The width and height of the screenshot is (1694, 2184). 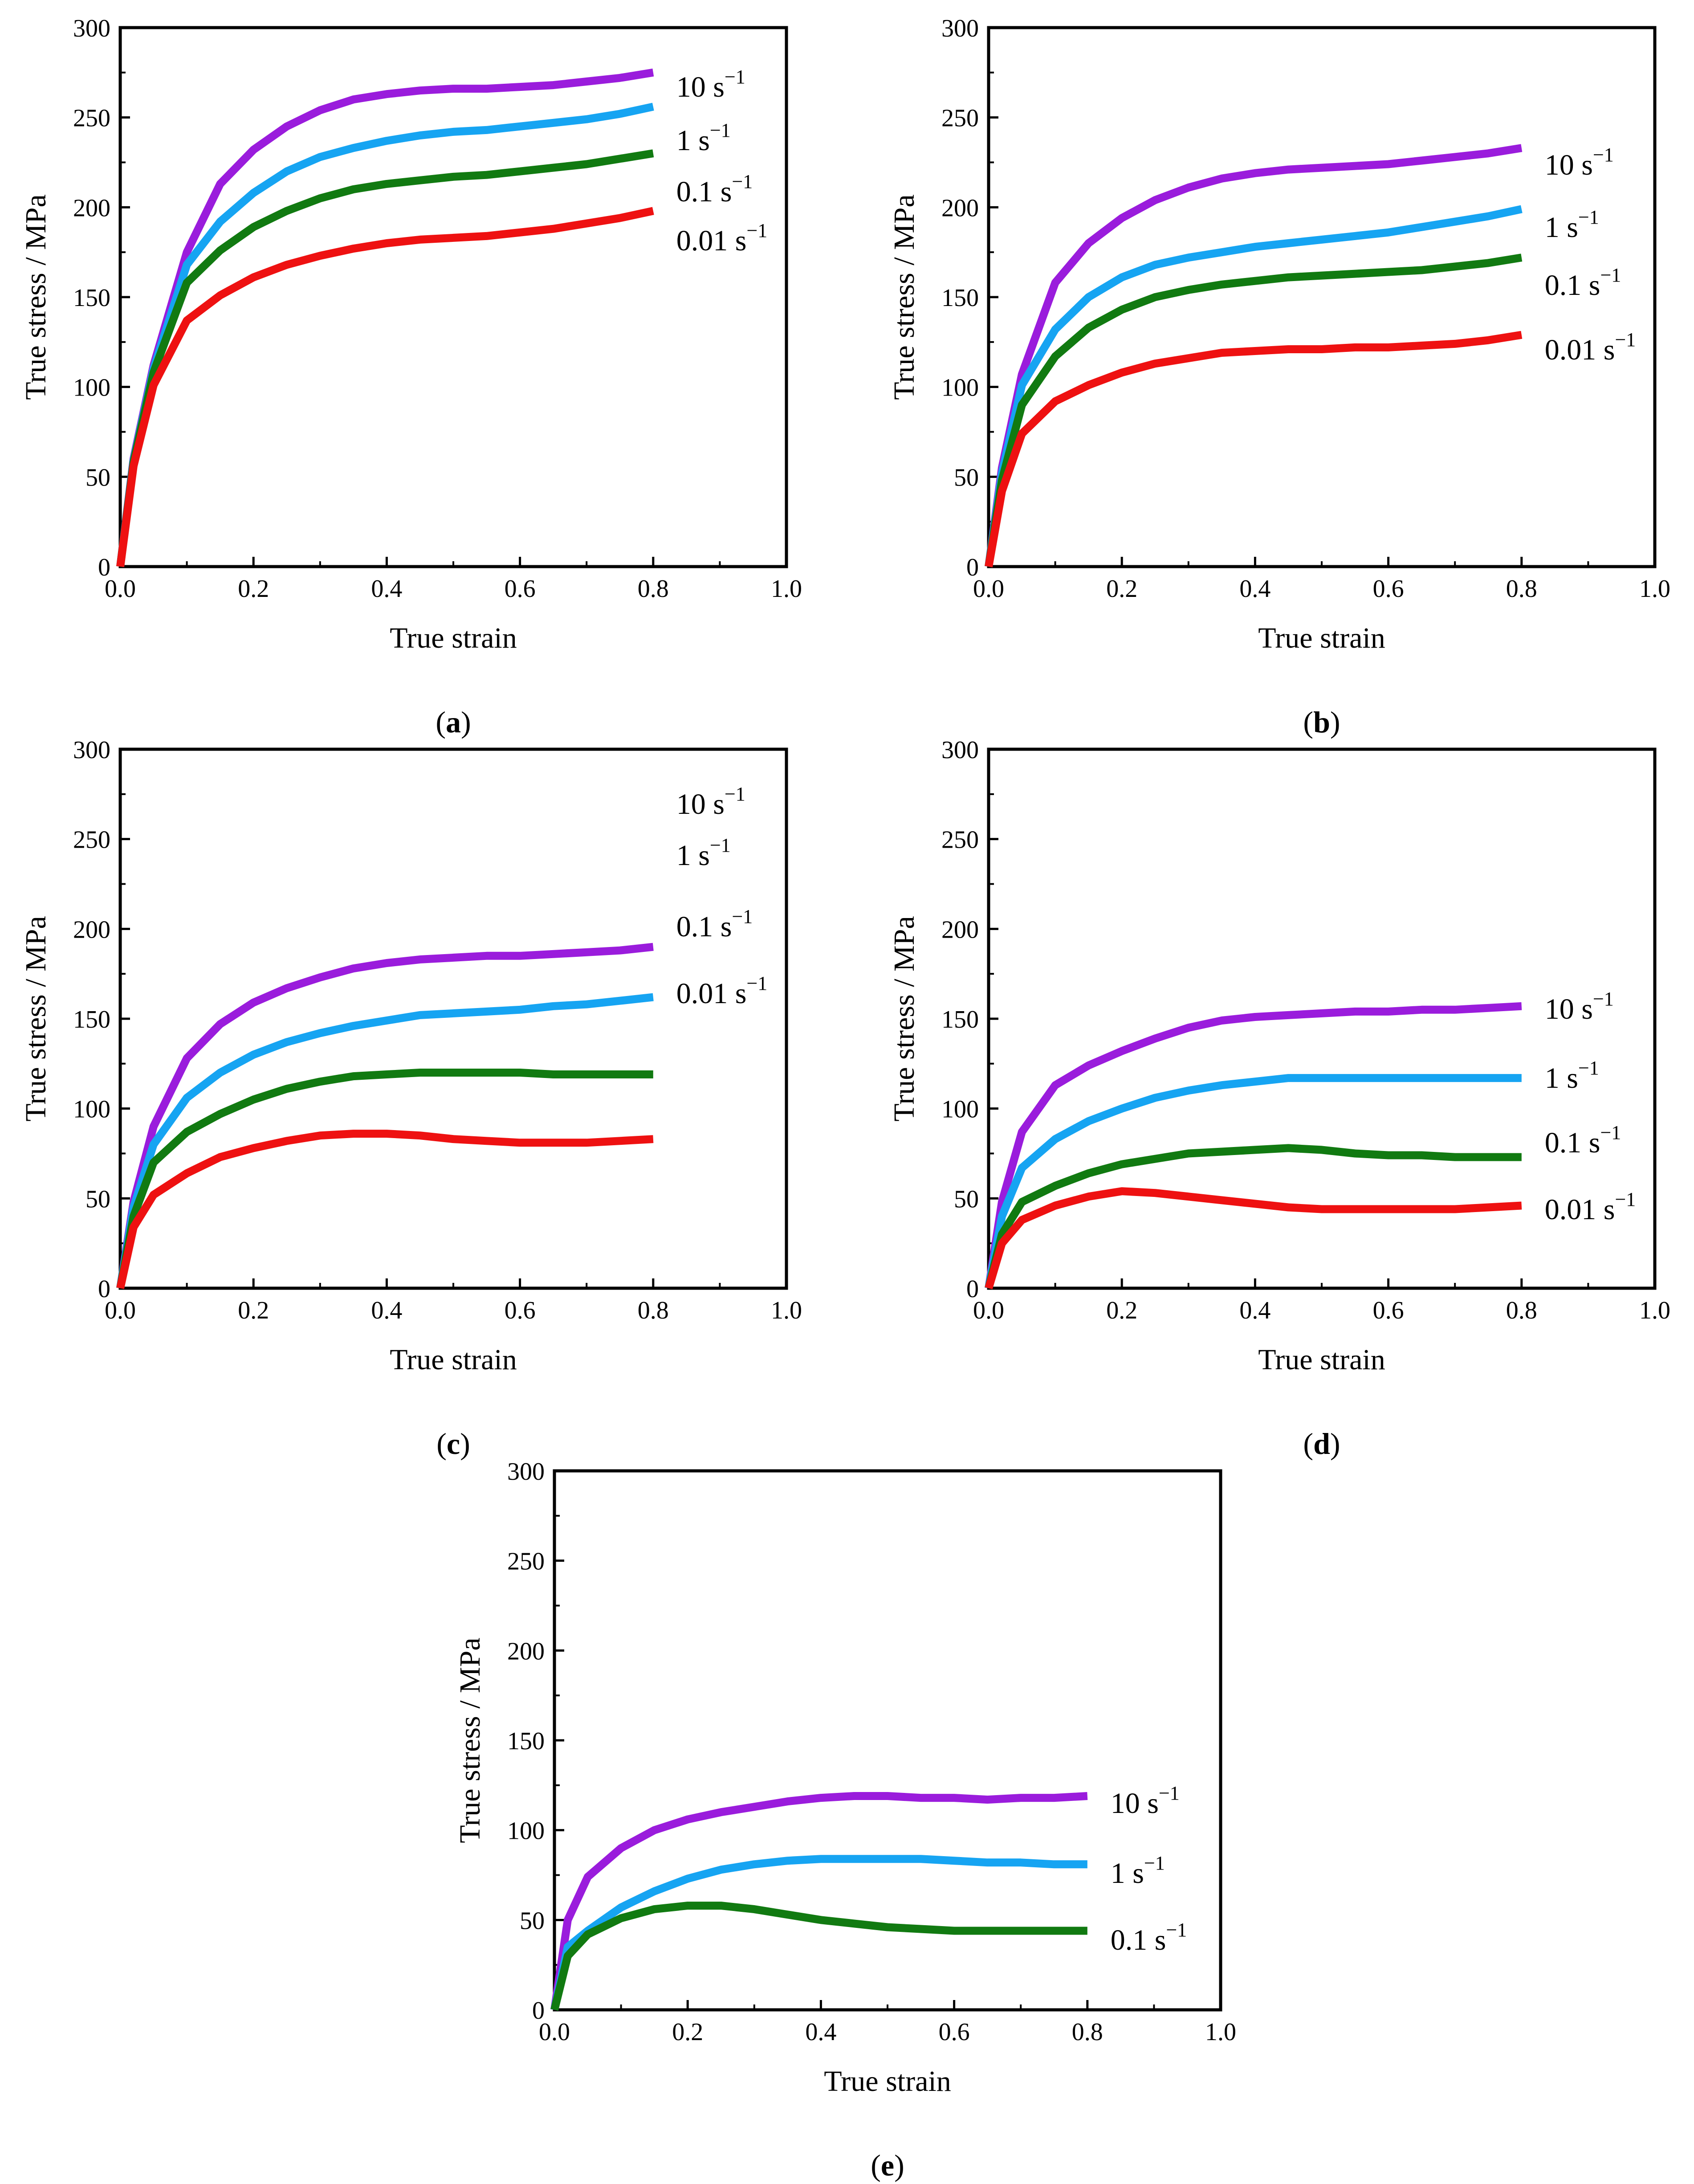 What do you see at coordinates (1121, 589) in the screenshot?
I see `x-tick-label: 0.2` at bounding box center [1121, 589].